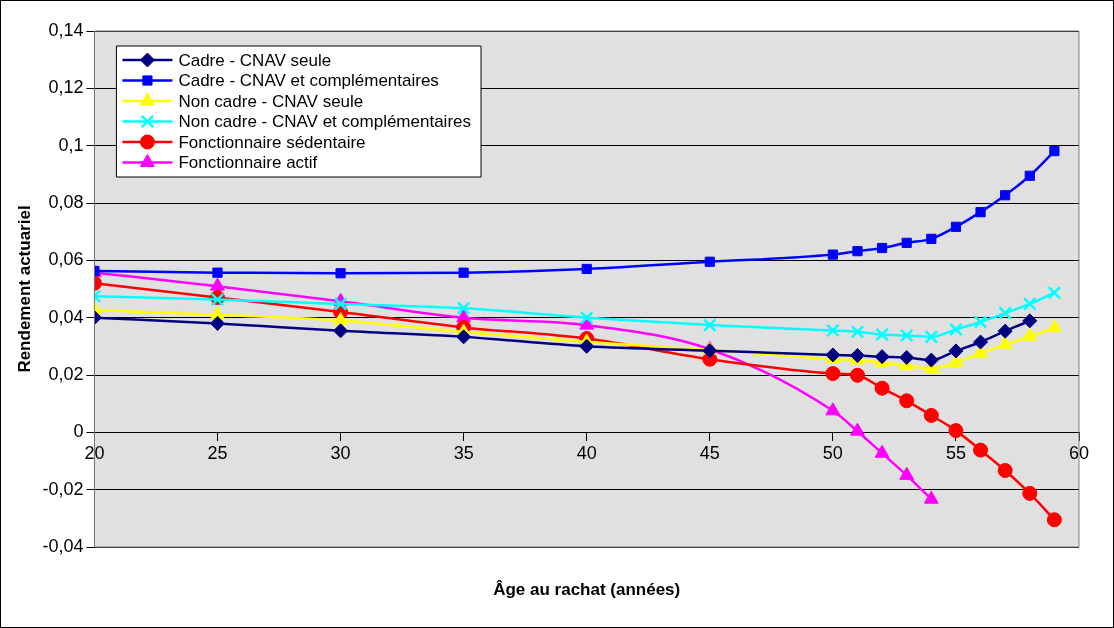 The image size is (1114, 628). Describe the element at coordinates (1079, 453) in the screenshot. I see `x-tick-label: 60` at that location.